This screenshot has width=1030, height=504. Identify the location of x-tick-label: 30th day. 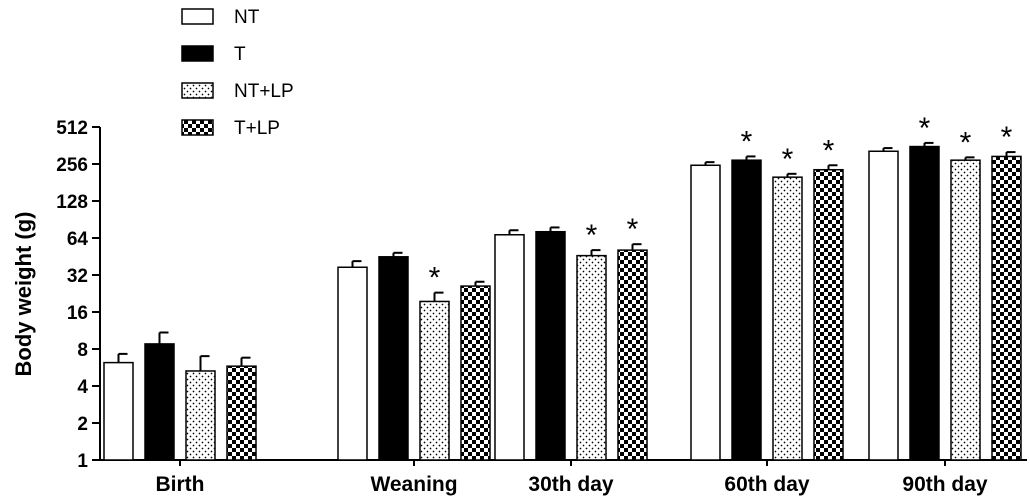
(571, 484).